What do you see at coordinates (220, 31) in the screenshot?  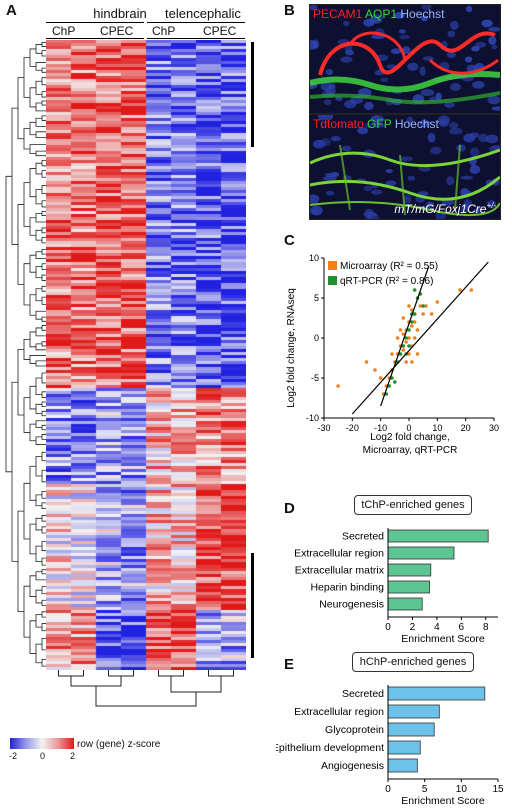 I see `col-label-tel-cpec: CPEC` at bounding box center [220, 31].